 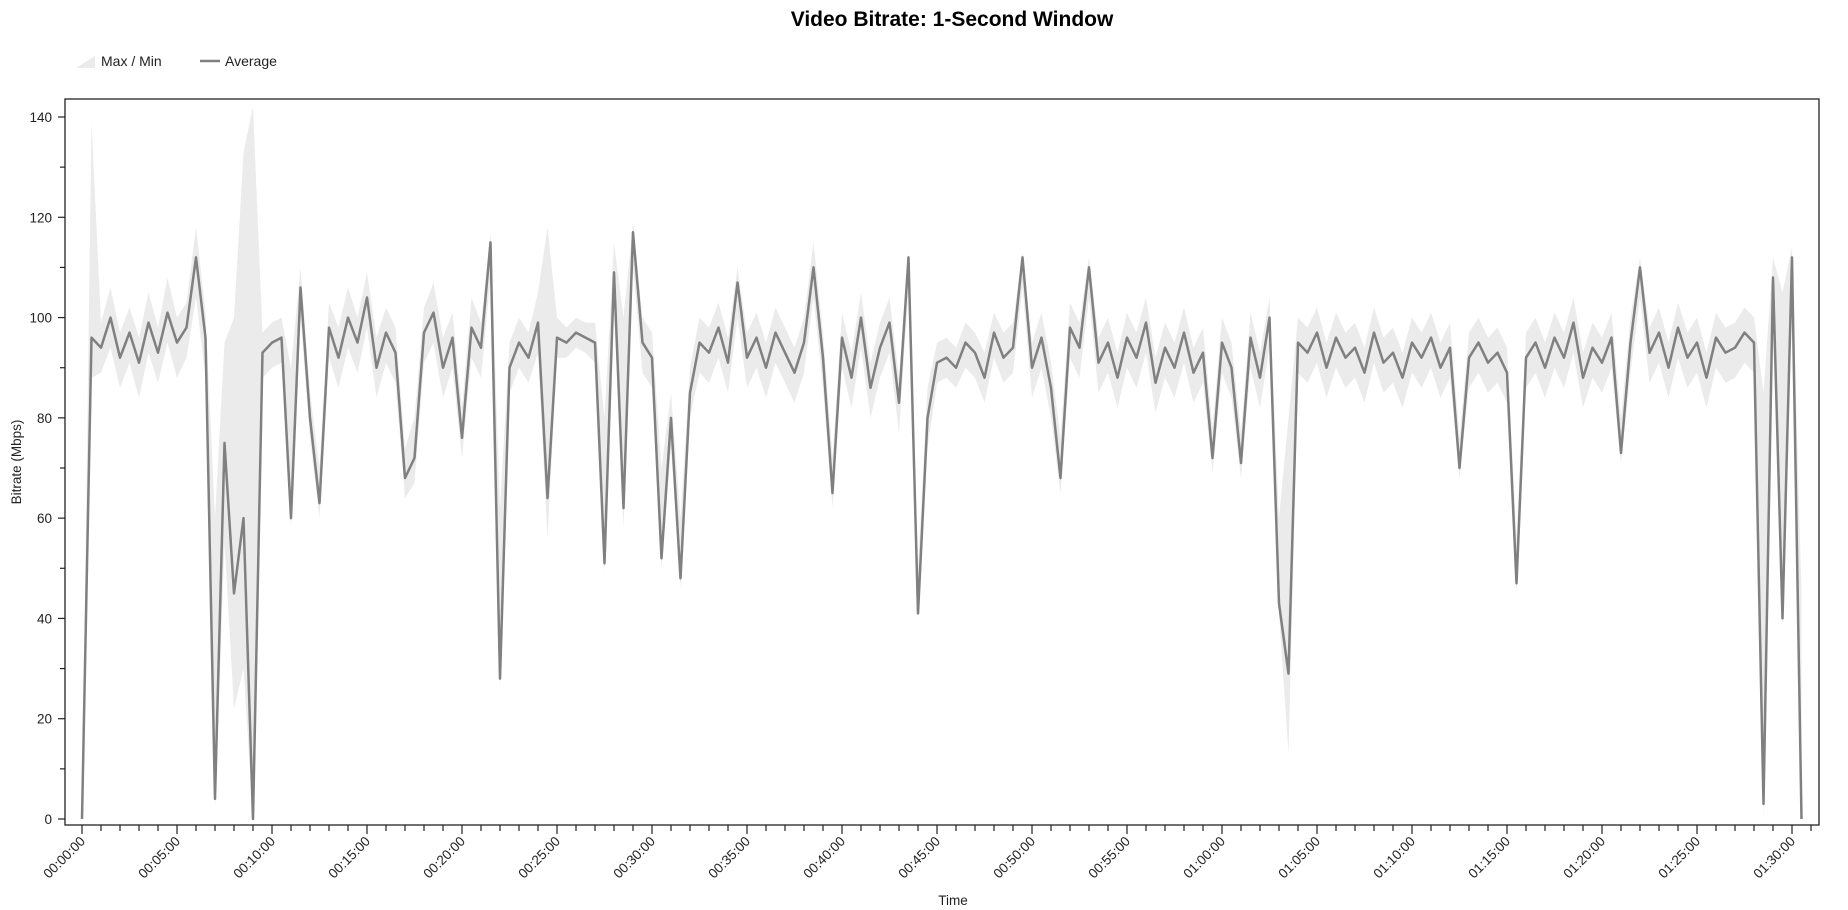 What do you see at coordinates (729, 858) in the screenshot?
I see `x-tick-label: 00:35:00` at bounding box center [729, 858].